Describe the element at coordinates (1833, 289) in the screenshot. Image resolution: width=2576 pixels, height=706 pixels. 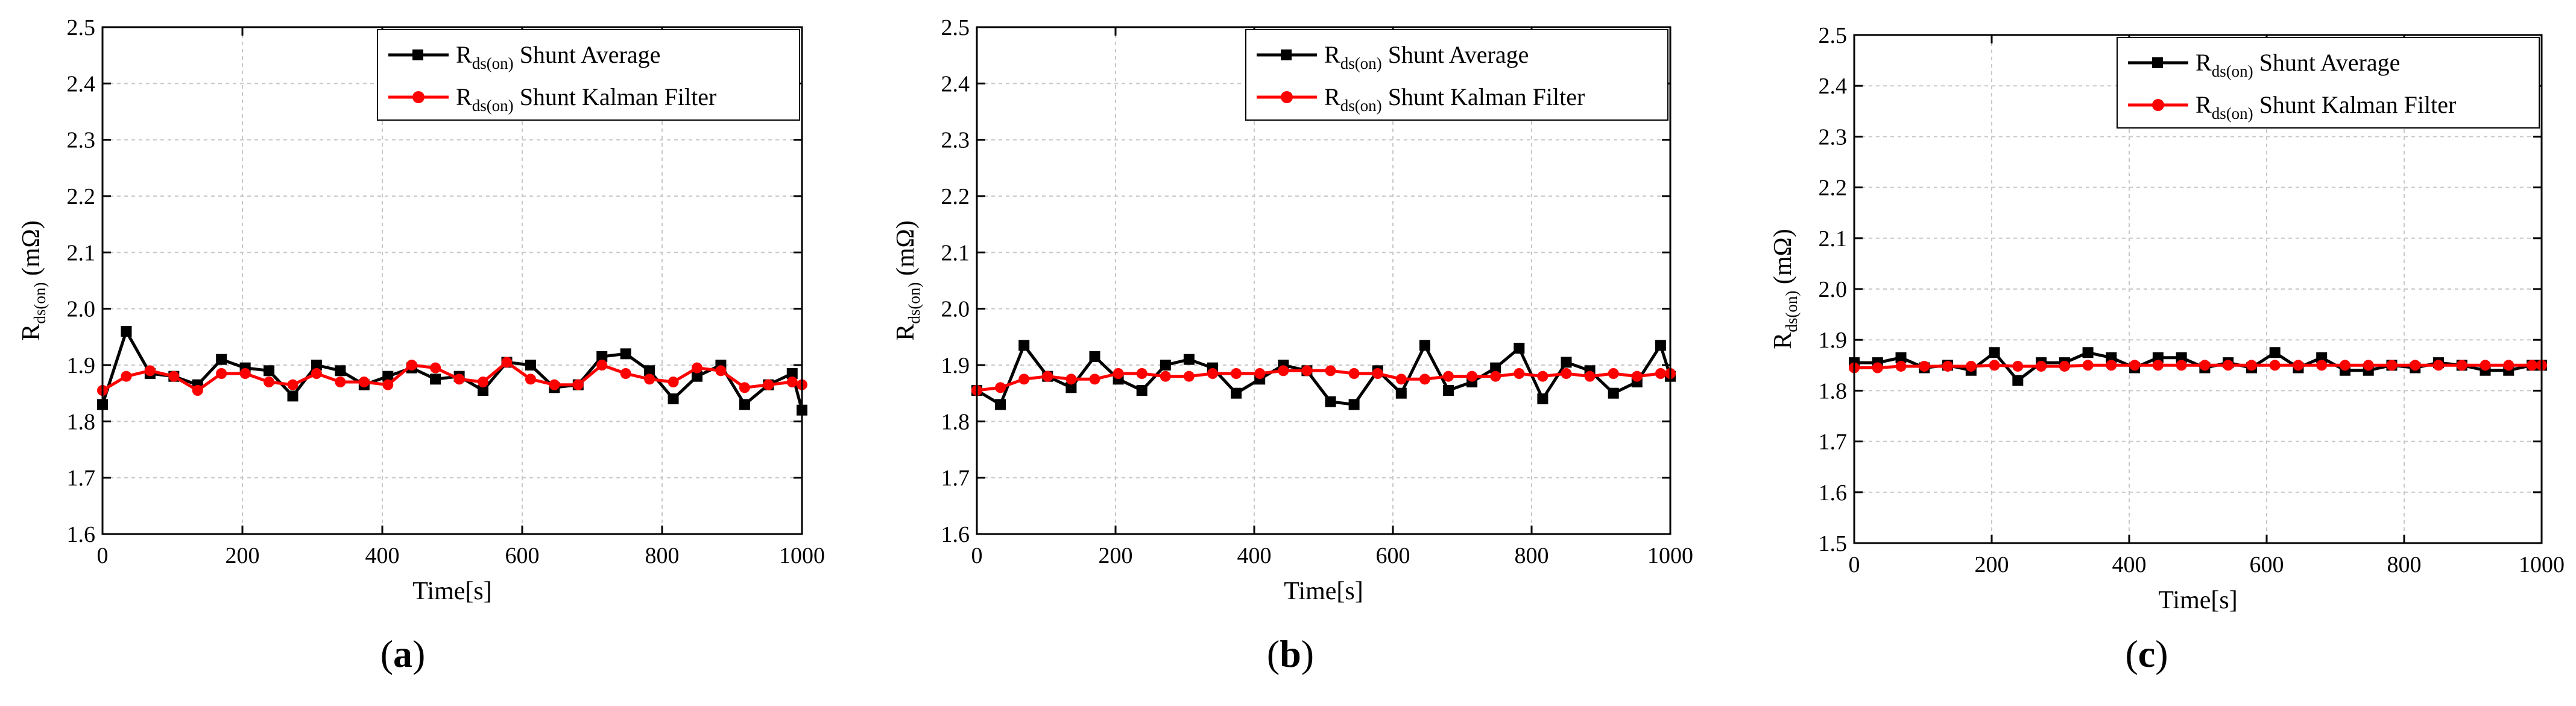
I see `y-tick-label: 2.0` at that location.